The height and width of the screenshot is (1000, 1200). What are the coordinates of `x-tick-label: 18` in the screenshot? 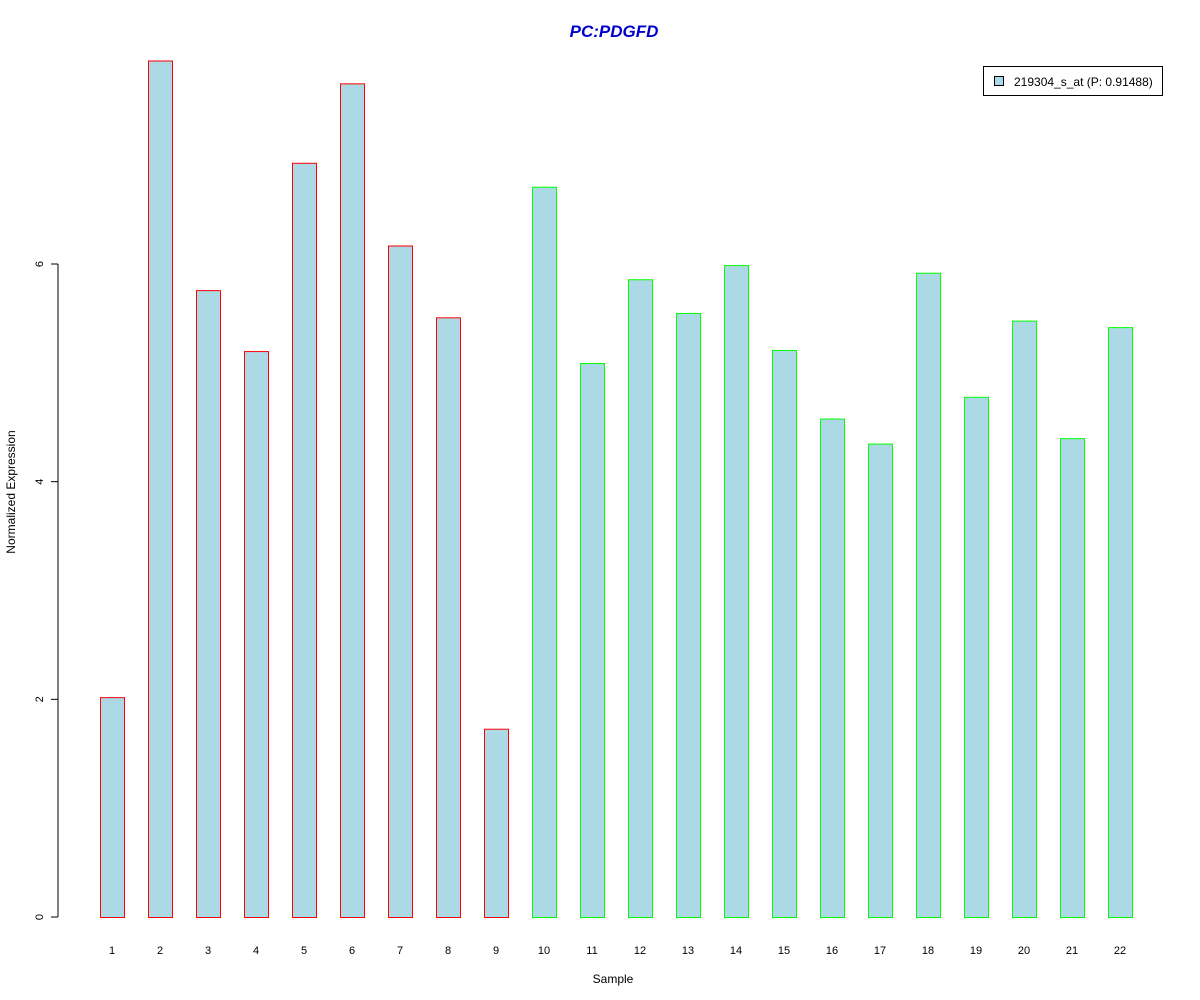 It's located at (928, 951).